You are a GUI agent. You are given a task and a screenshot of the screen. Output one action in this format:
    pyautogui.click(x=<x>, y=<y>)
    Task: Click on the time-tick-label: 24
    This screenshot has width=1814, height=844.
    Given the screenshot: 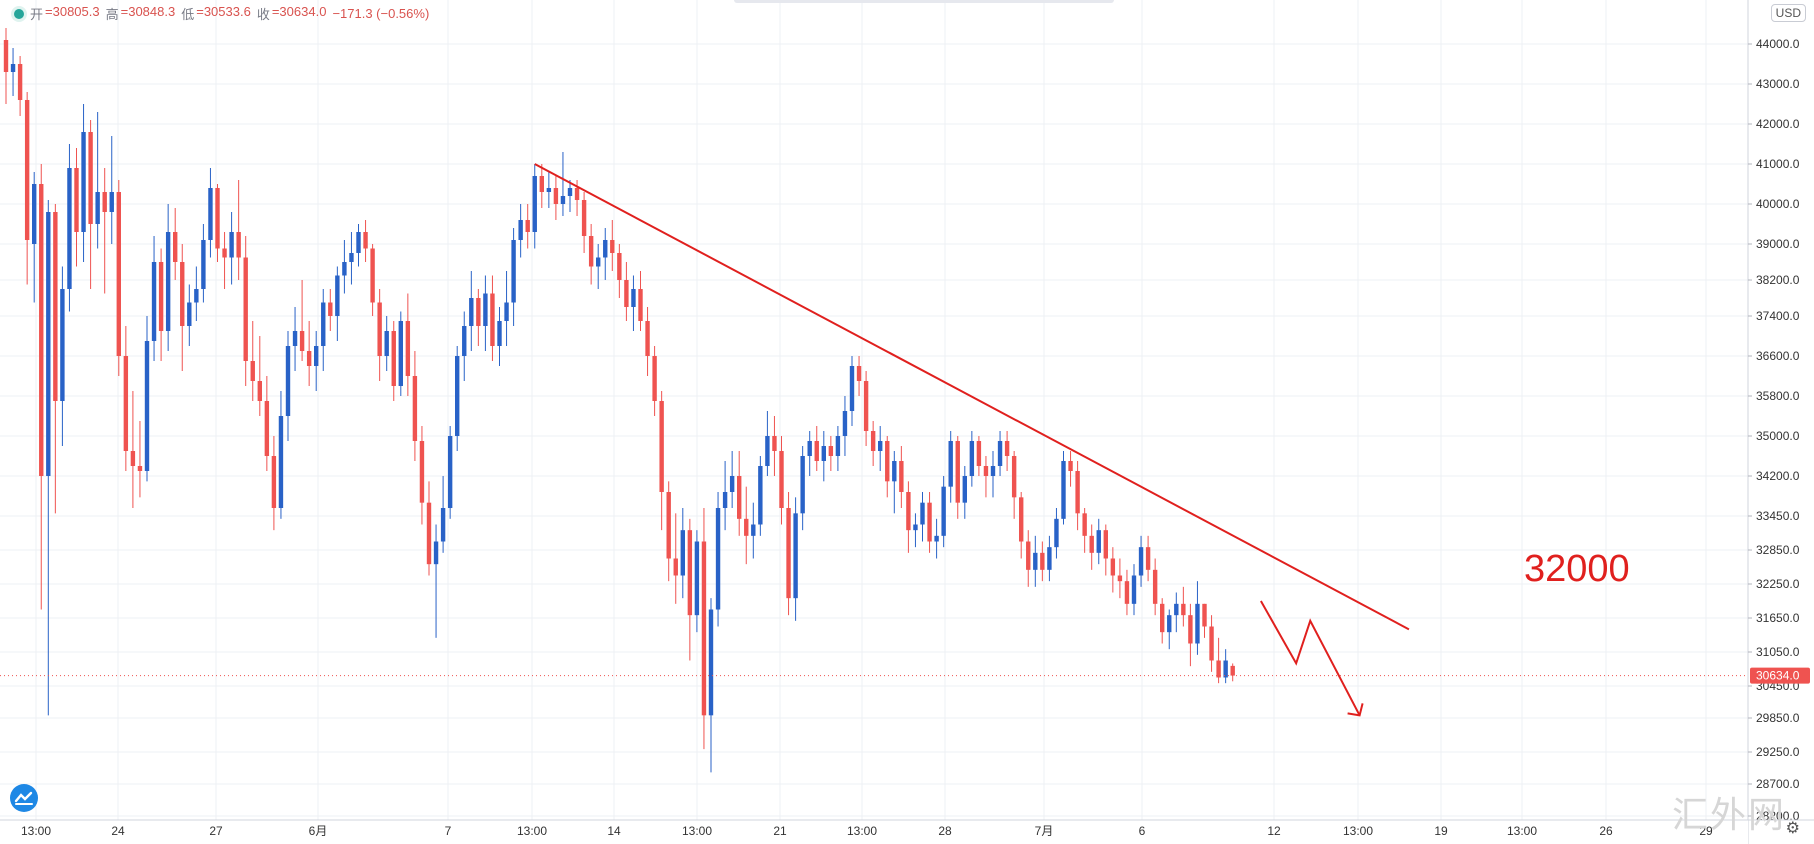 What is the action you would take?
    pyautogui.click(x=118, y=831)
    